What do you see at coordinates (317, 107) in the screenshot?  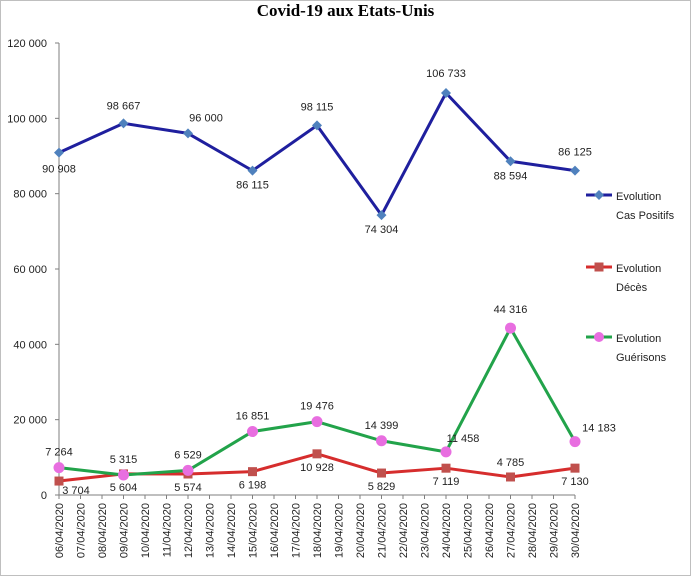 I see `data-label: 98 115` at bounding box center [317, 107].